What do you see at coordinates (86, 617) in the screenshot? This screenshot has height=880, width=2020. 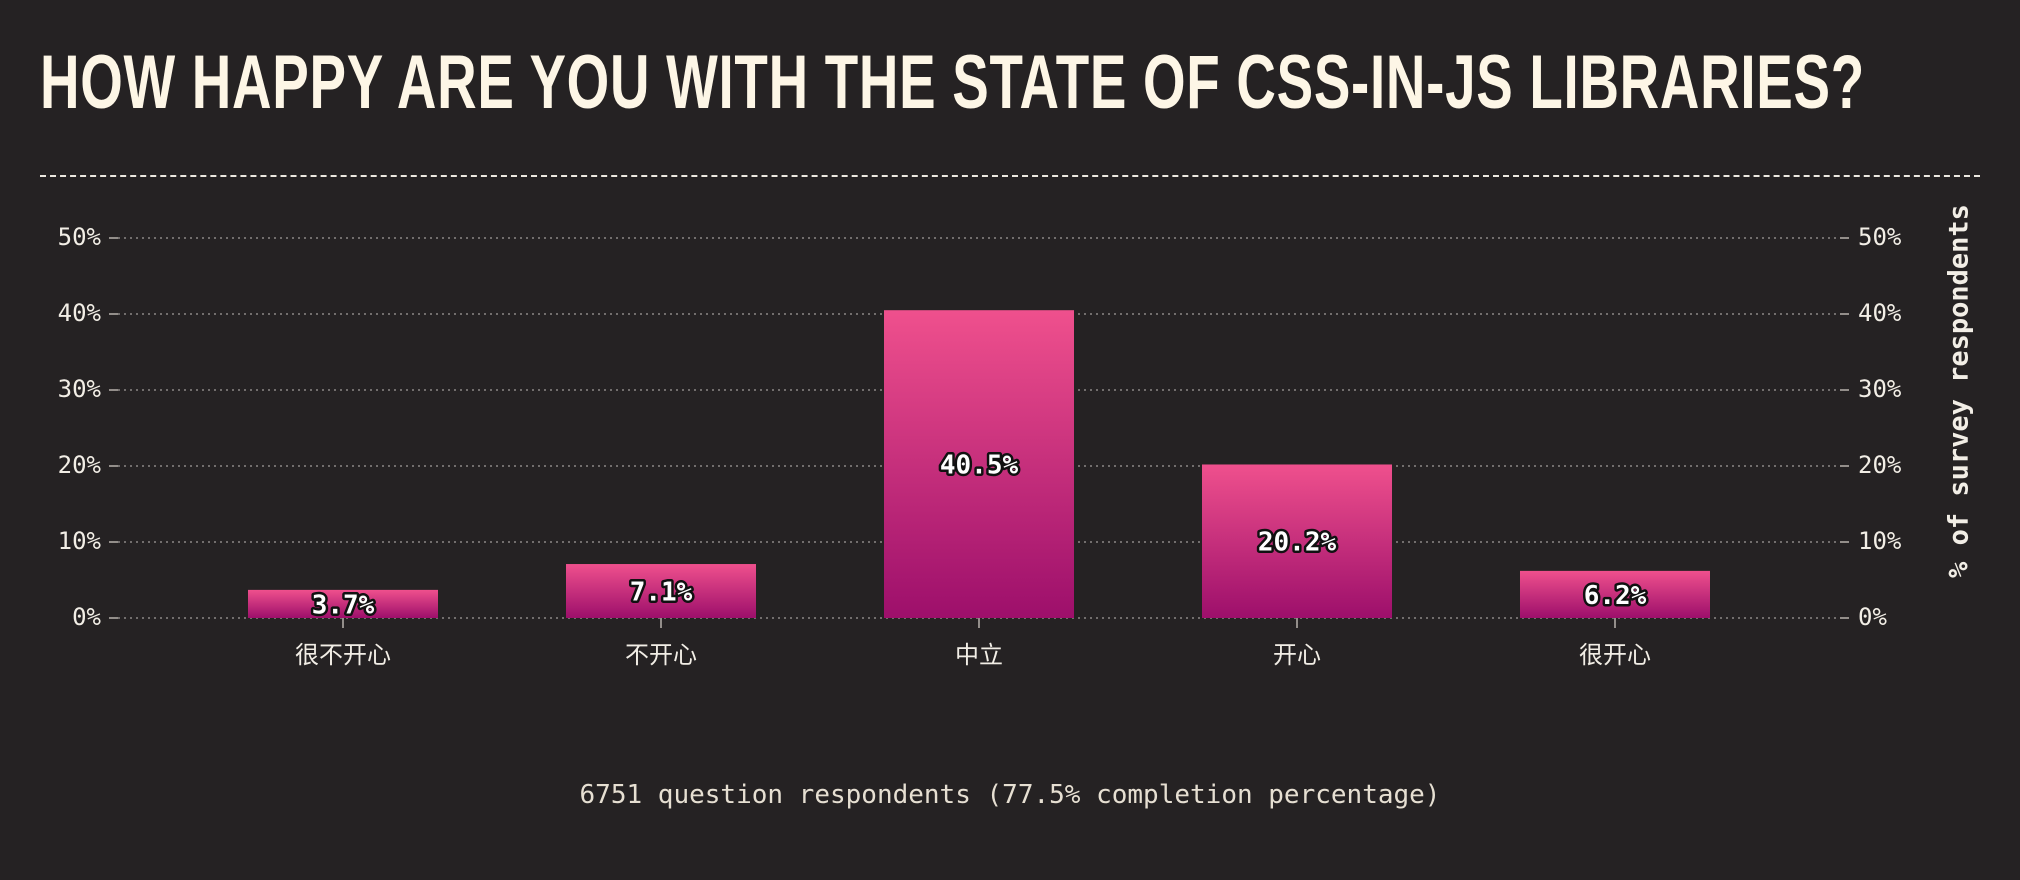 I see `y-tick-label-left: 0%` at bounding box center [86, 617].